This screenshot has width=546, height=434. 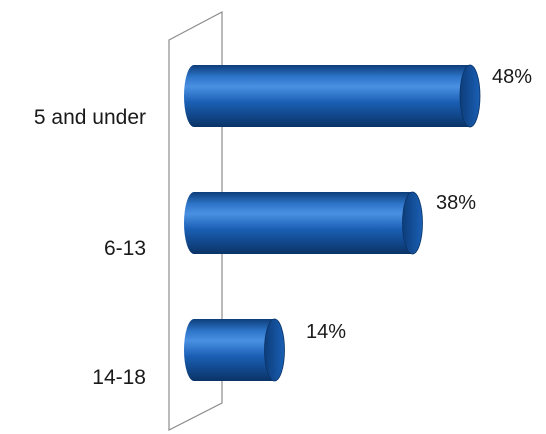 I want to click on value-label: 14%, so click(x=326, y=332).